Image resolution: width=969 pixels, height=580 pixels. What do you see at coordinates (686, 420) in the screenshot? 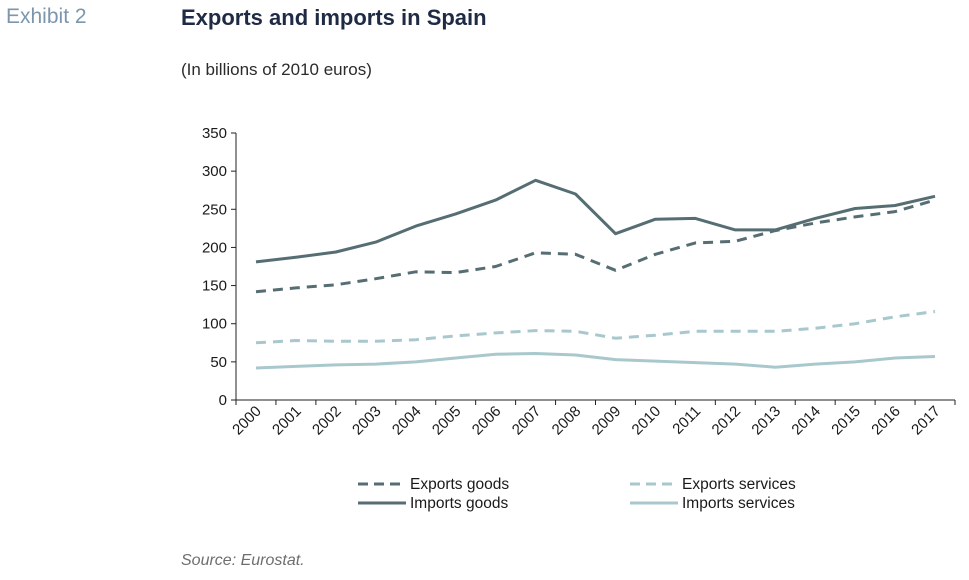
I see `x-tick-label: 2011` at bounding box center [686, 420].